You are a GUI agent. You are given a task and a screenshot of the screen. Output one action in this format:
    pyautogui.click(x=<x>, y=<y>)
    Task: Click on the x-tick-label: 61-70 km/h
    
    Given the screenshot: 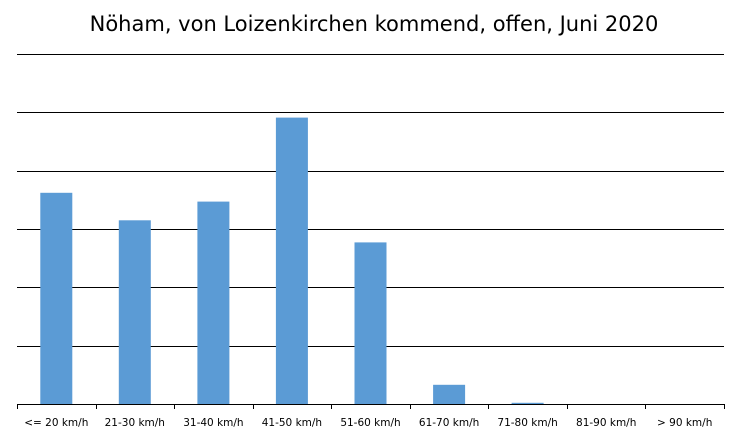 What is the action you would take?
    pyautogui.click(x=449, y=423)
    